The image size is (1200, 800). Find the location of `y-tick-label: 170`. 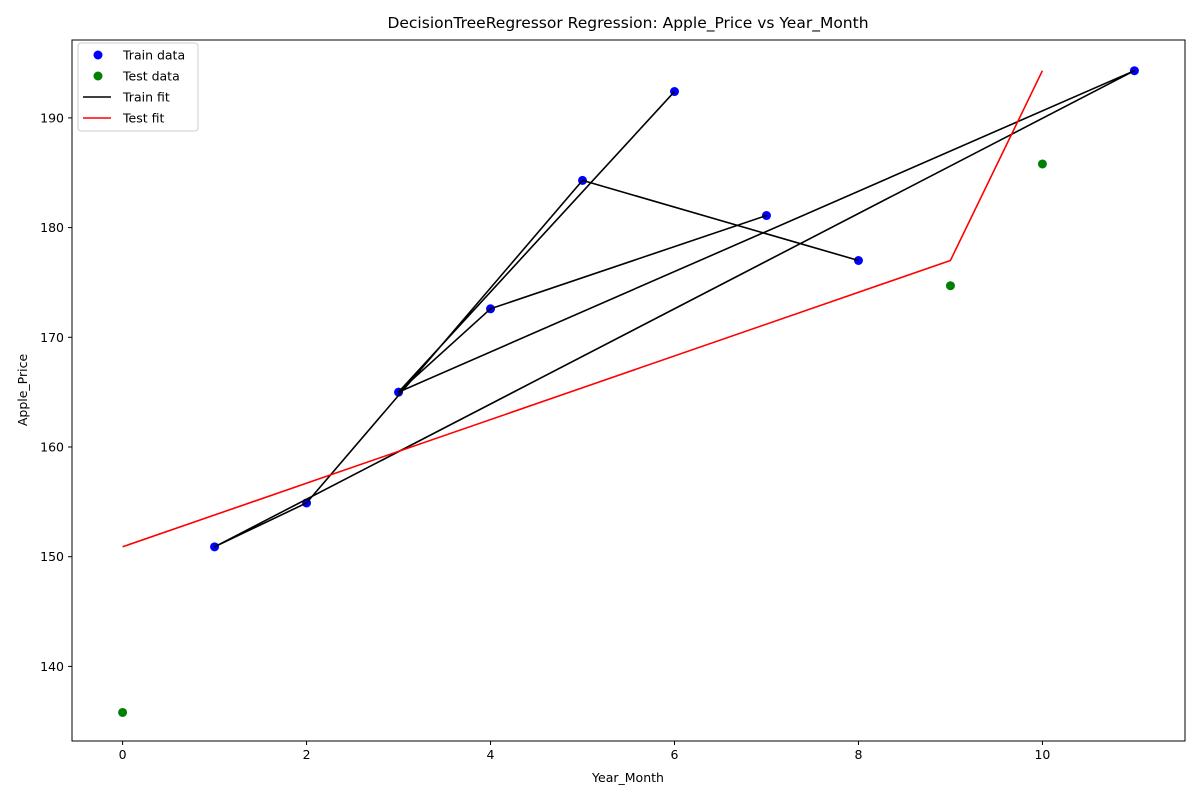

y-tick-label: 170 is located at coordinates (52, 337).